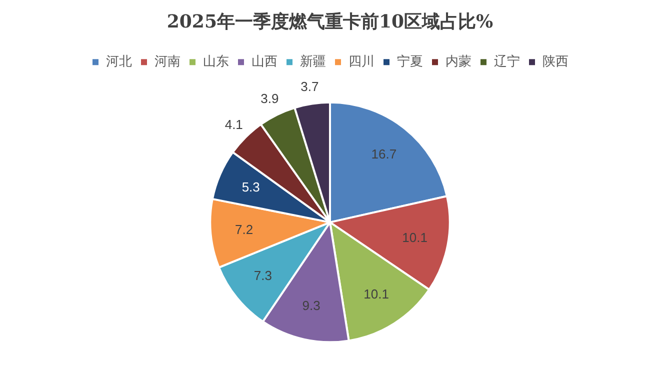  Describe the element at coordinates (244, 230) in the screenshot. I see `data-label: 7.2` at that location.